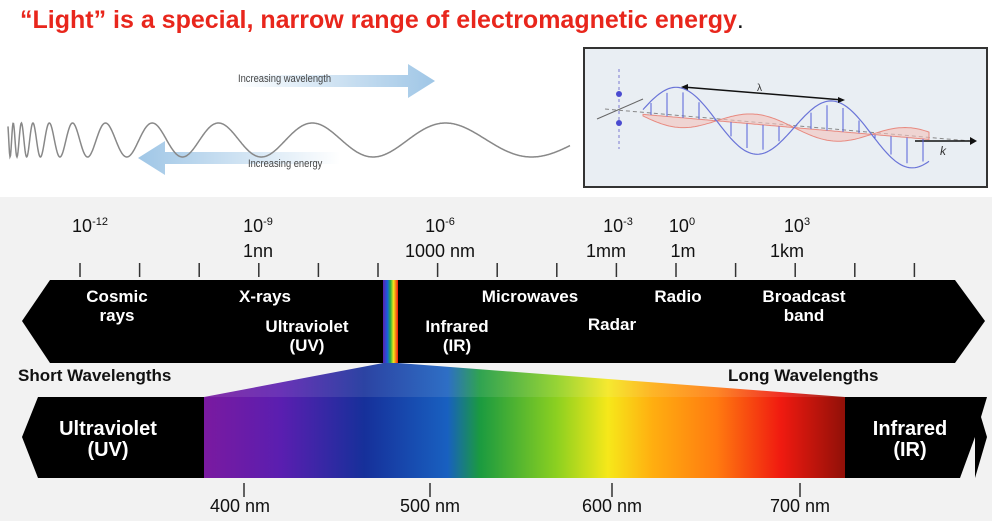 The height and width of the screenshot is (521, 992). What do you see at coordinates (740, 20) in the screenshot?
I see `title-period: .` at bounding box center [740, 20].